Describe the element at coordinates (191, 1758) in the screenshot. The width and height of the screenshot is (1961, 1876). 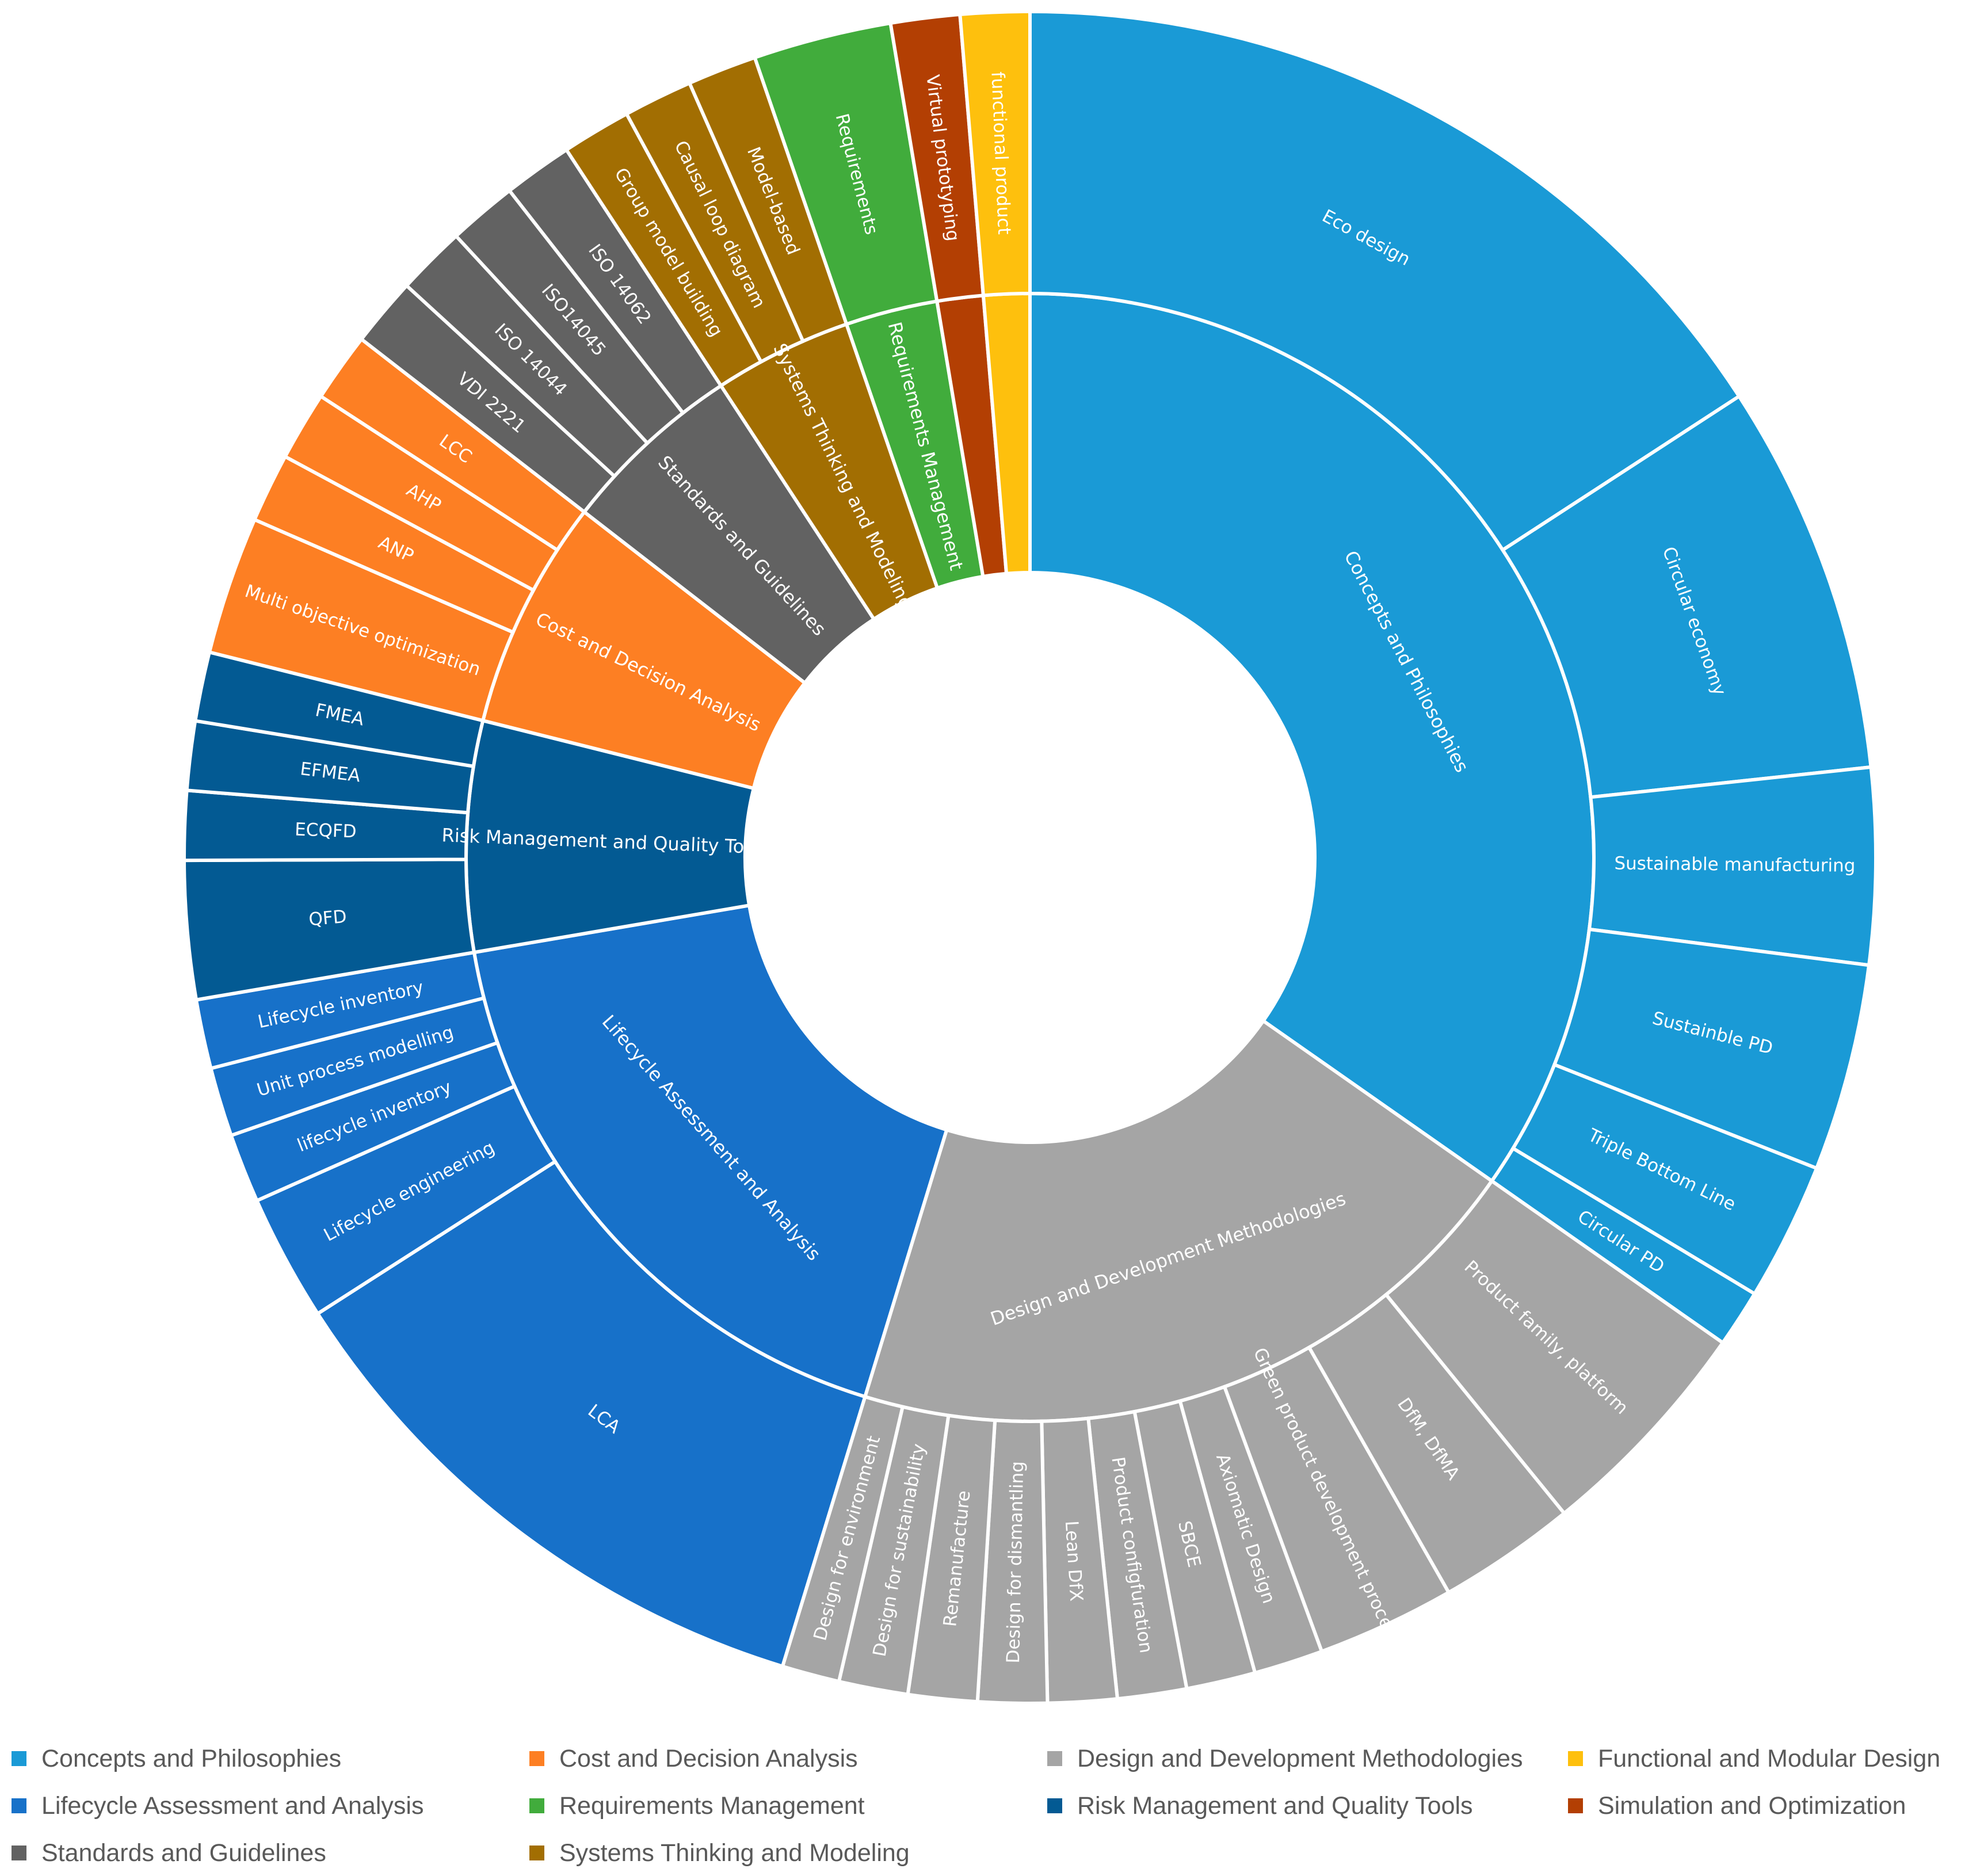
I see `legend-label: Concepts and Philosophies` at that location.